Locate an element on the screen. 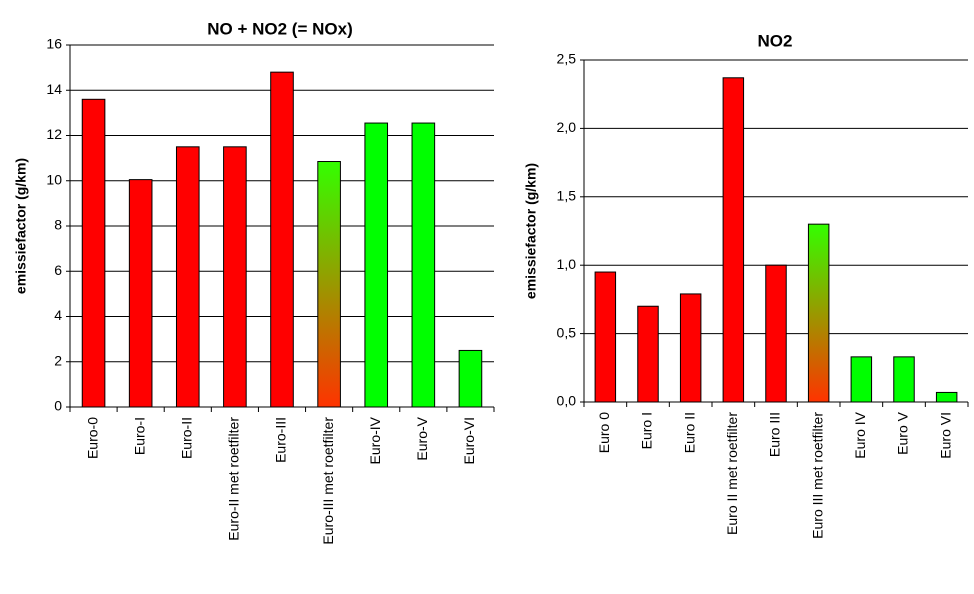 The image size is (974, 594). y-tick-label: 16 is located at coordinates (54, 44).